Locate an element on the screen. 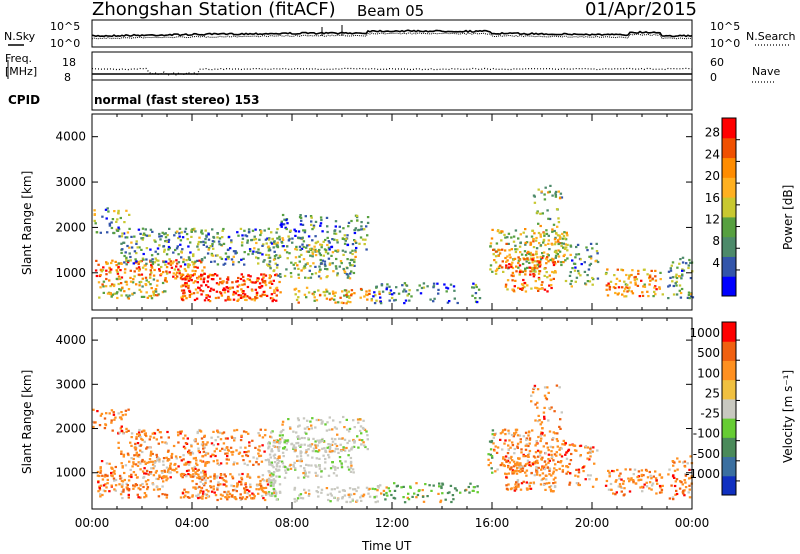  x-tick-label: 00:00 is located at coordinates (92, 523).